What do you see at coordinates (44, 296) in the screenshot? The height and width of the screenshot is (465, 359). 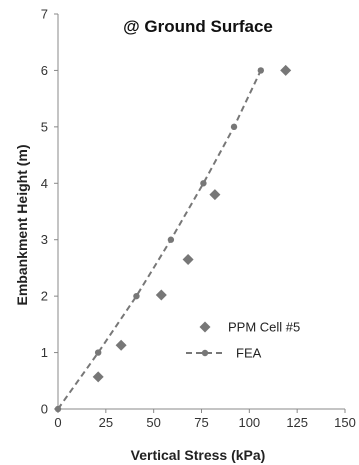 I see `y-tick-label: 2` at bounding box center [44, 296].